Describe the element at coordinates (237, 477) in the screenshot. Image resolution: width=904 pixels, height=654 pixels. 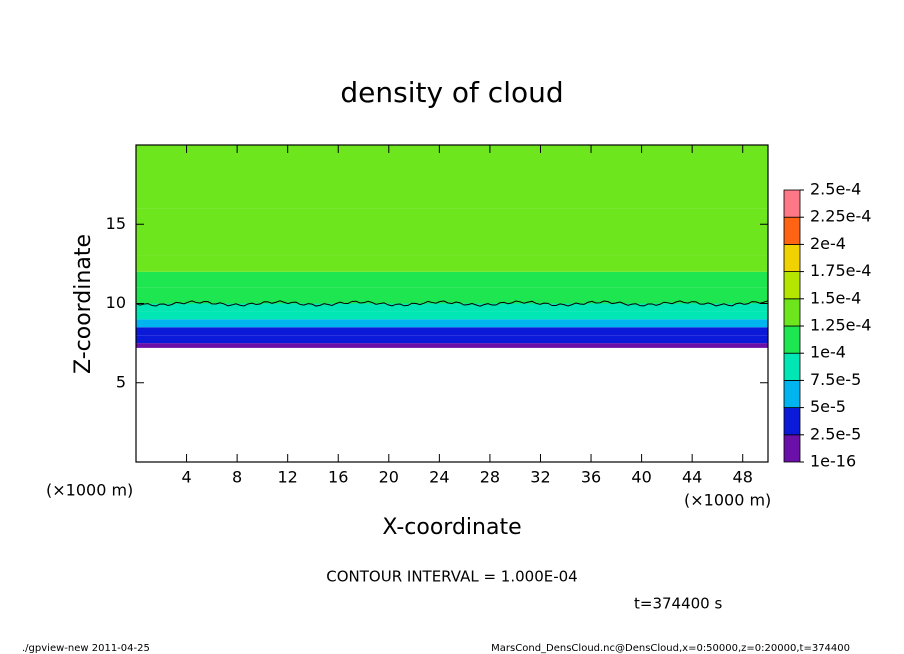
I see `x-tick-label: 8` at that location.